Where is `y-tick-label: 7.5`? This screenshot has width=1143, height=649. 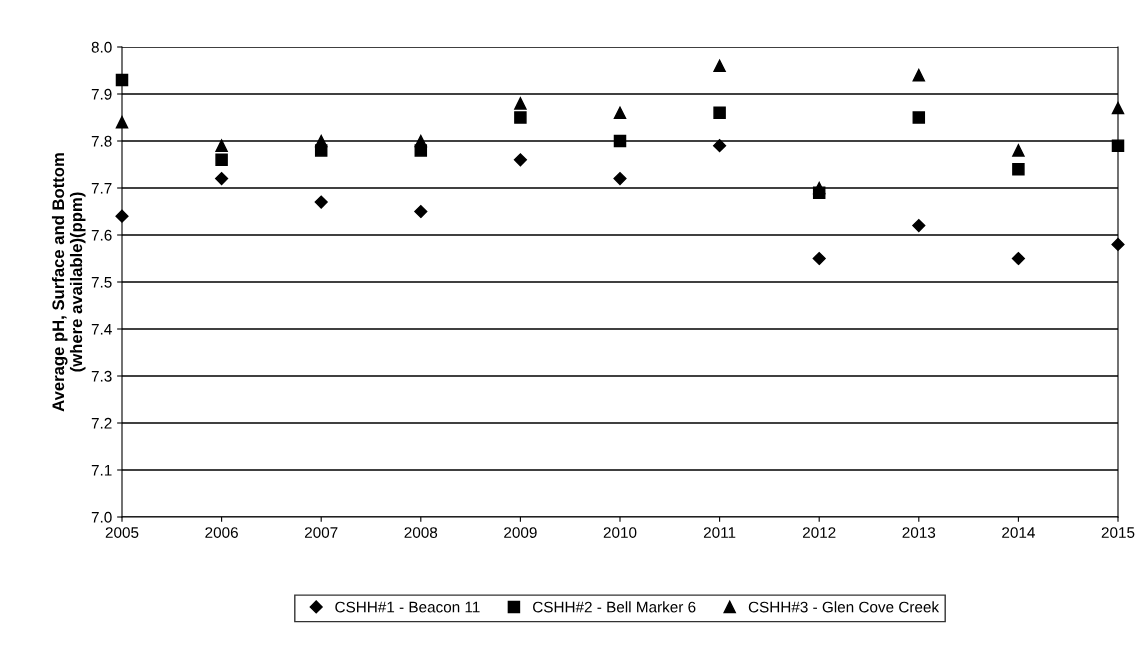 y-tick-label: 7.5 is located at coordinates (101, 282).